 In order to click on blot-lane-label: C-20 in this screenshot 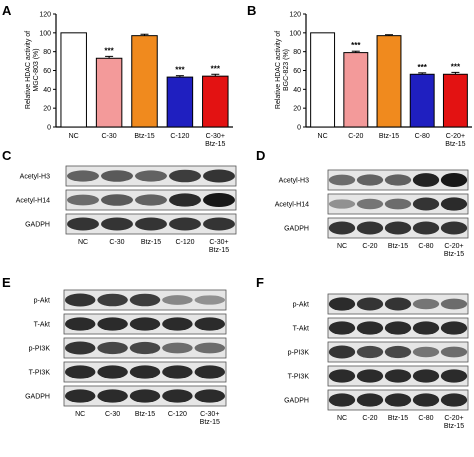, I will do `click(369, 246)`.